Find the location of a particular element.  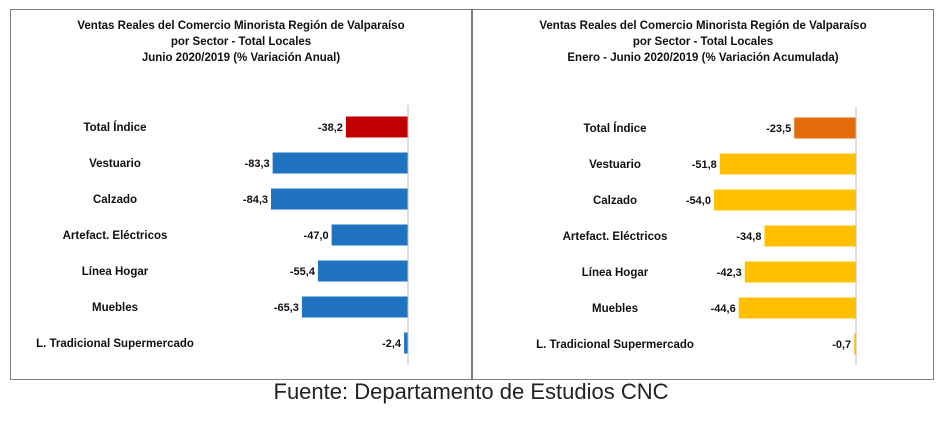

data-label: -42,3 is located at coordinates (729, 273).